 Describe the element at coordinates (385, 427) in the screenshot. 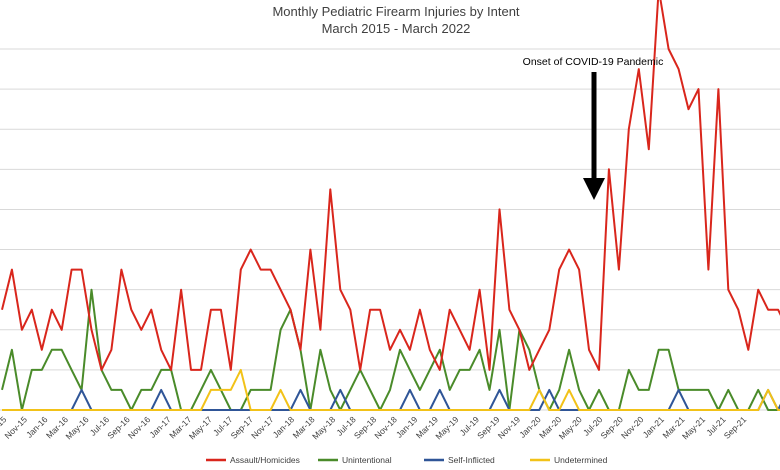

I see `x-tick-label: Nov-18` at that location.